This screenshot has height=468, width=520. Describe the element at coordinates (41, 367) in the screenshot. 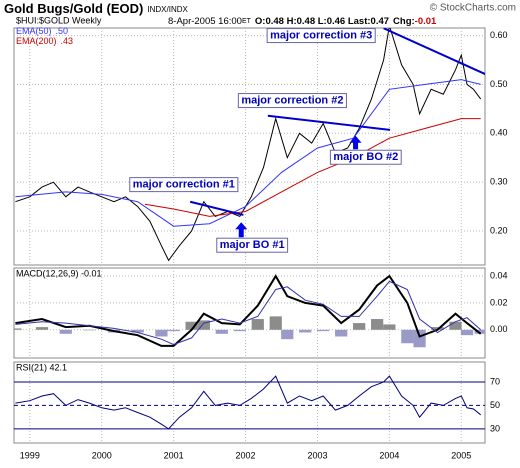

I see `panel-legend: RSI(21) 42.1` at that location.